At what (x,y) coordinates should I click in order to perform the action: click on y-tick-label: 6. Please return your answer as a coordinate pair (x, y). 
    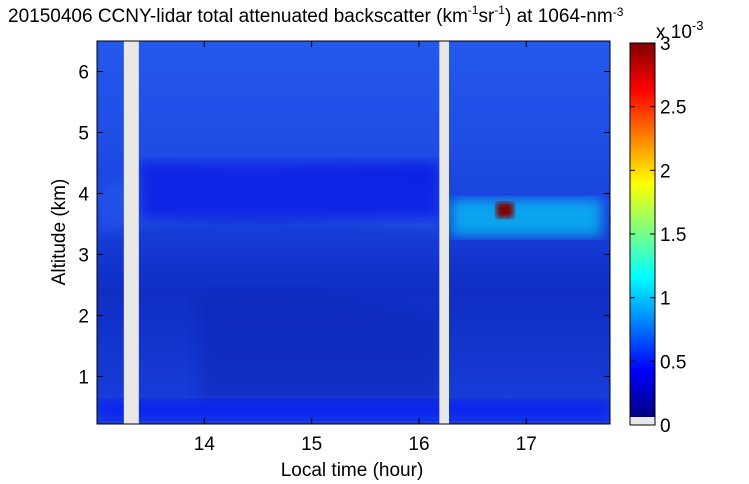
    Looking at the image, I should click on (83, 72).